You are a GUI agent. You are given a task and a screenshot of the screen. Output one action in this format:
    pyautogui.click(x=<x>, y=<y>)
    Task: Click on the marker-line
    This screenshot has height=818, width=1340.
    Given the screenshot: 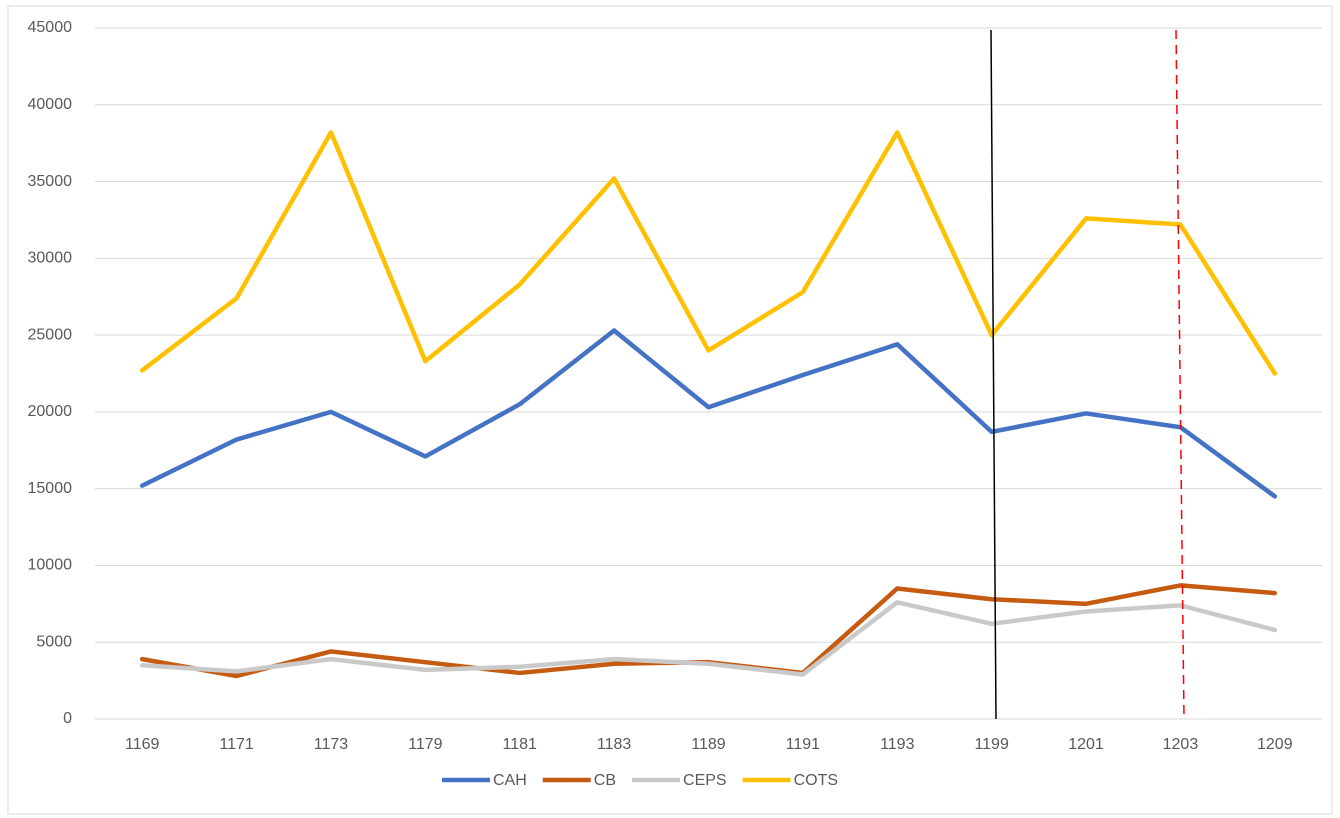 What is the action you would take?
    pyautogui.click(x=993, y=374)
    